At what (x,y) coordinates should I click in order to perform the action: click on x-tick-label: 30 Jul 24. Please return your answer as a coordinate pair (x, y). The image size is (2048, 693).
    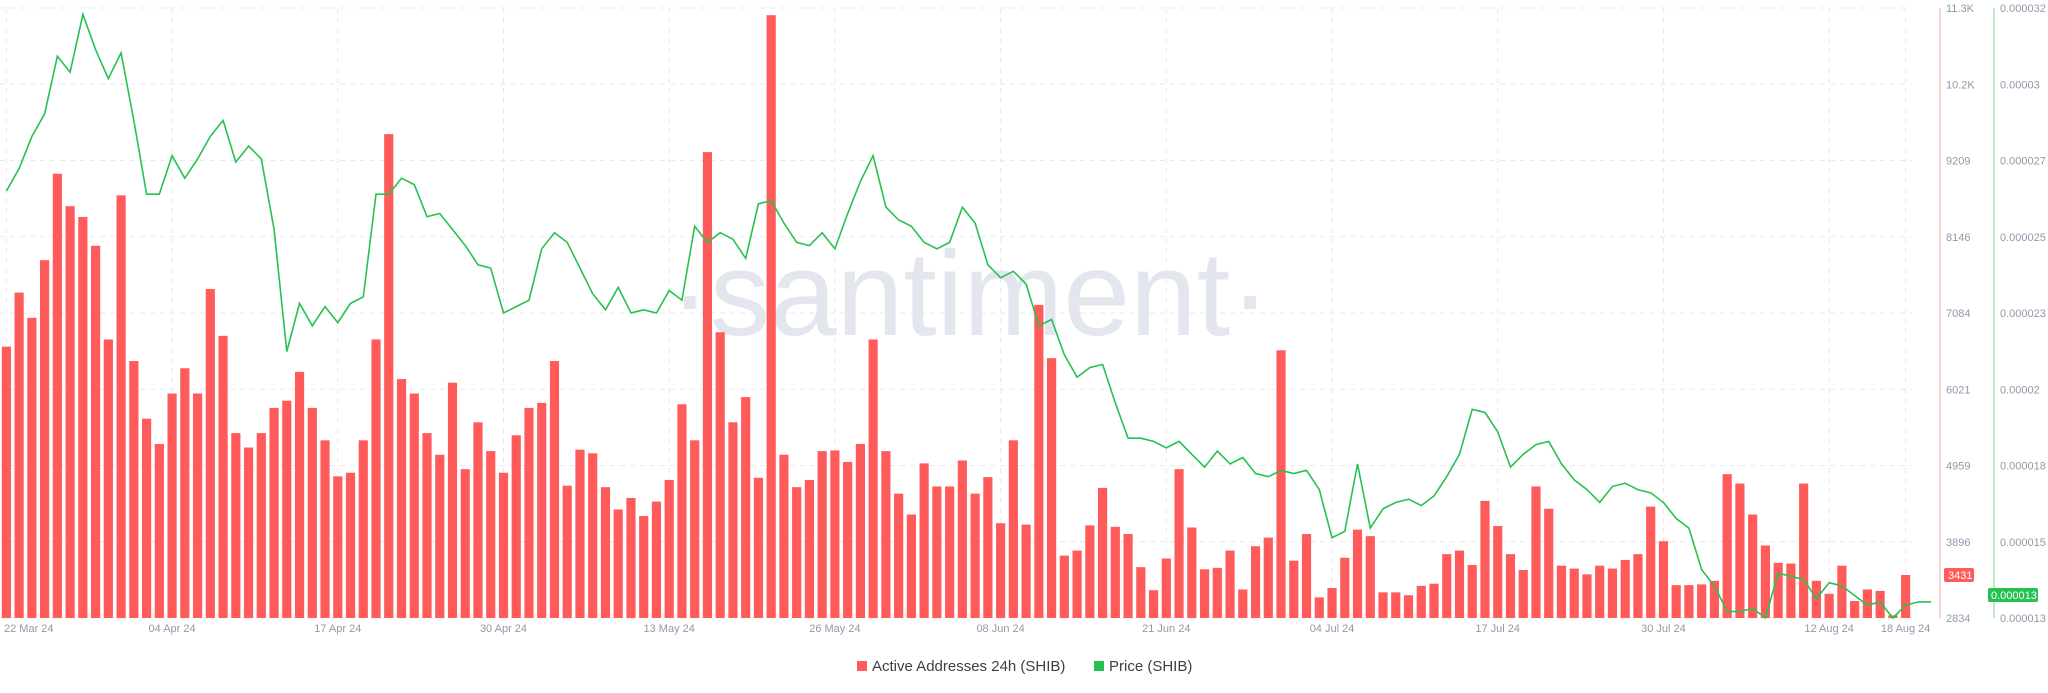
    Looking at the image, I should click on (1663, 629).